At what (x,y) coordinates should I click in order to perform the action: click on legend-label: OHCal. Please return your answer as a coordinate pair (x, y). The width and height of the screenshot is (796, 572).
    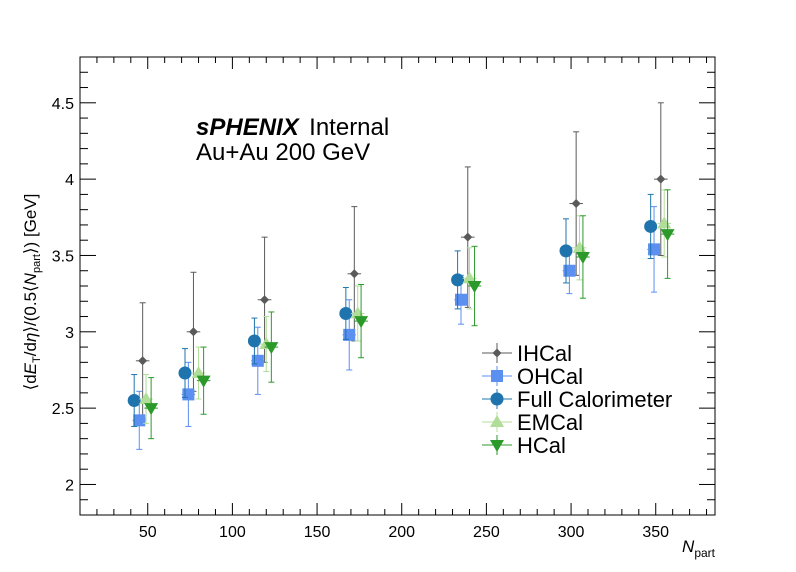
    Looking at the image, I should click on (550, 376).